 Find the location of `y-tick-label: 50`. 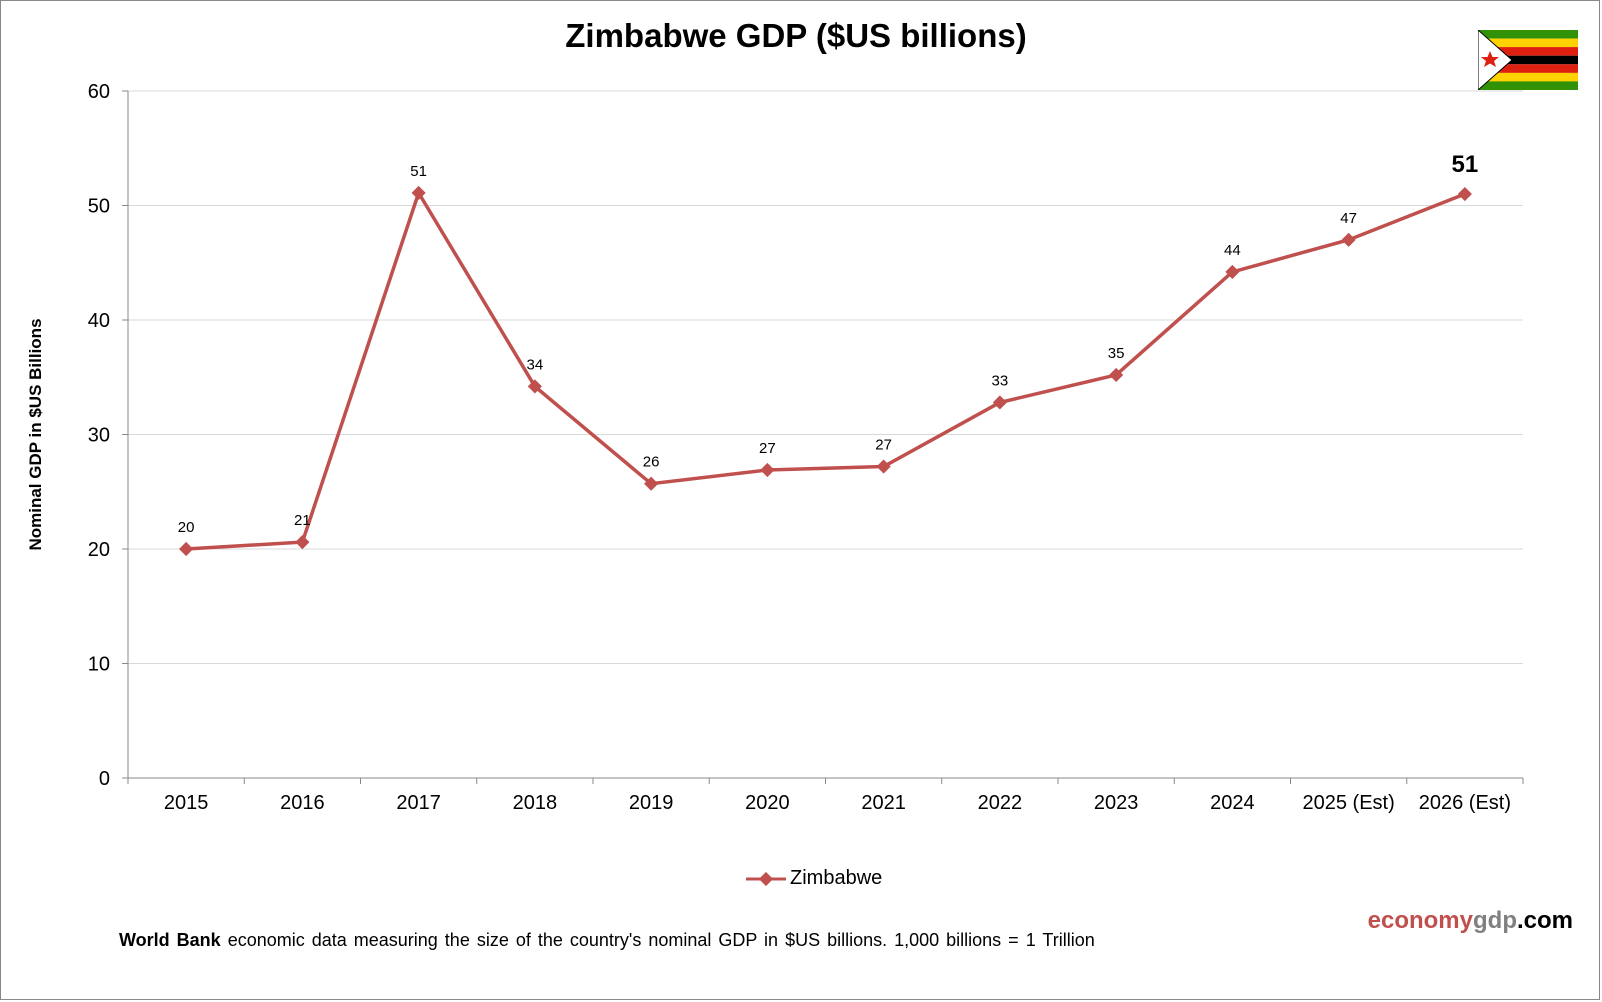

y-tick-label: 50 is located at coordinates (99, 207).